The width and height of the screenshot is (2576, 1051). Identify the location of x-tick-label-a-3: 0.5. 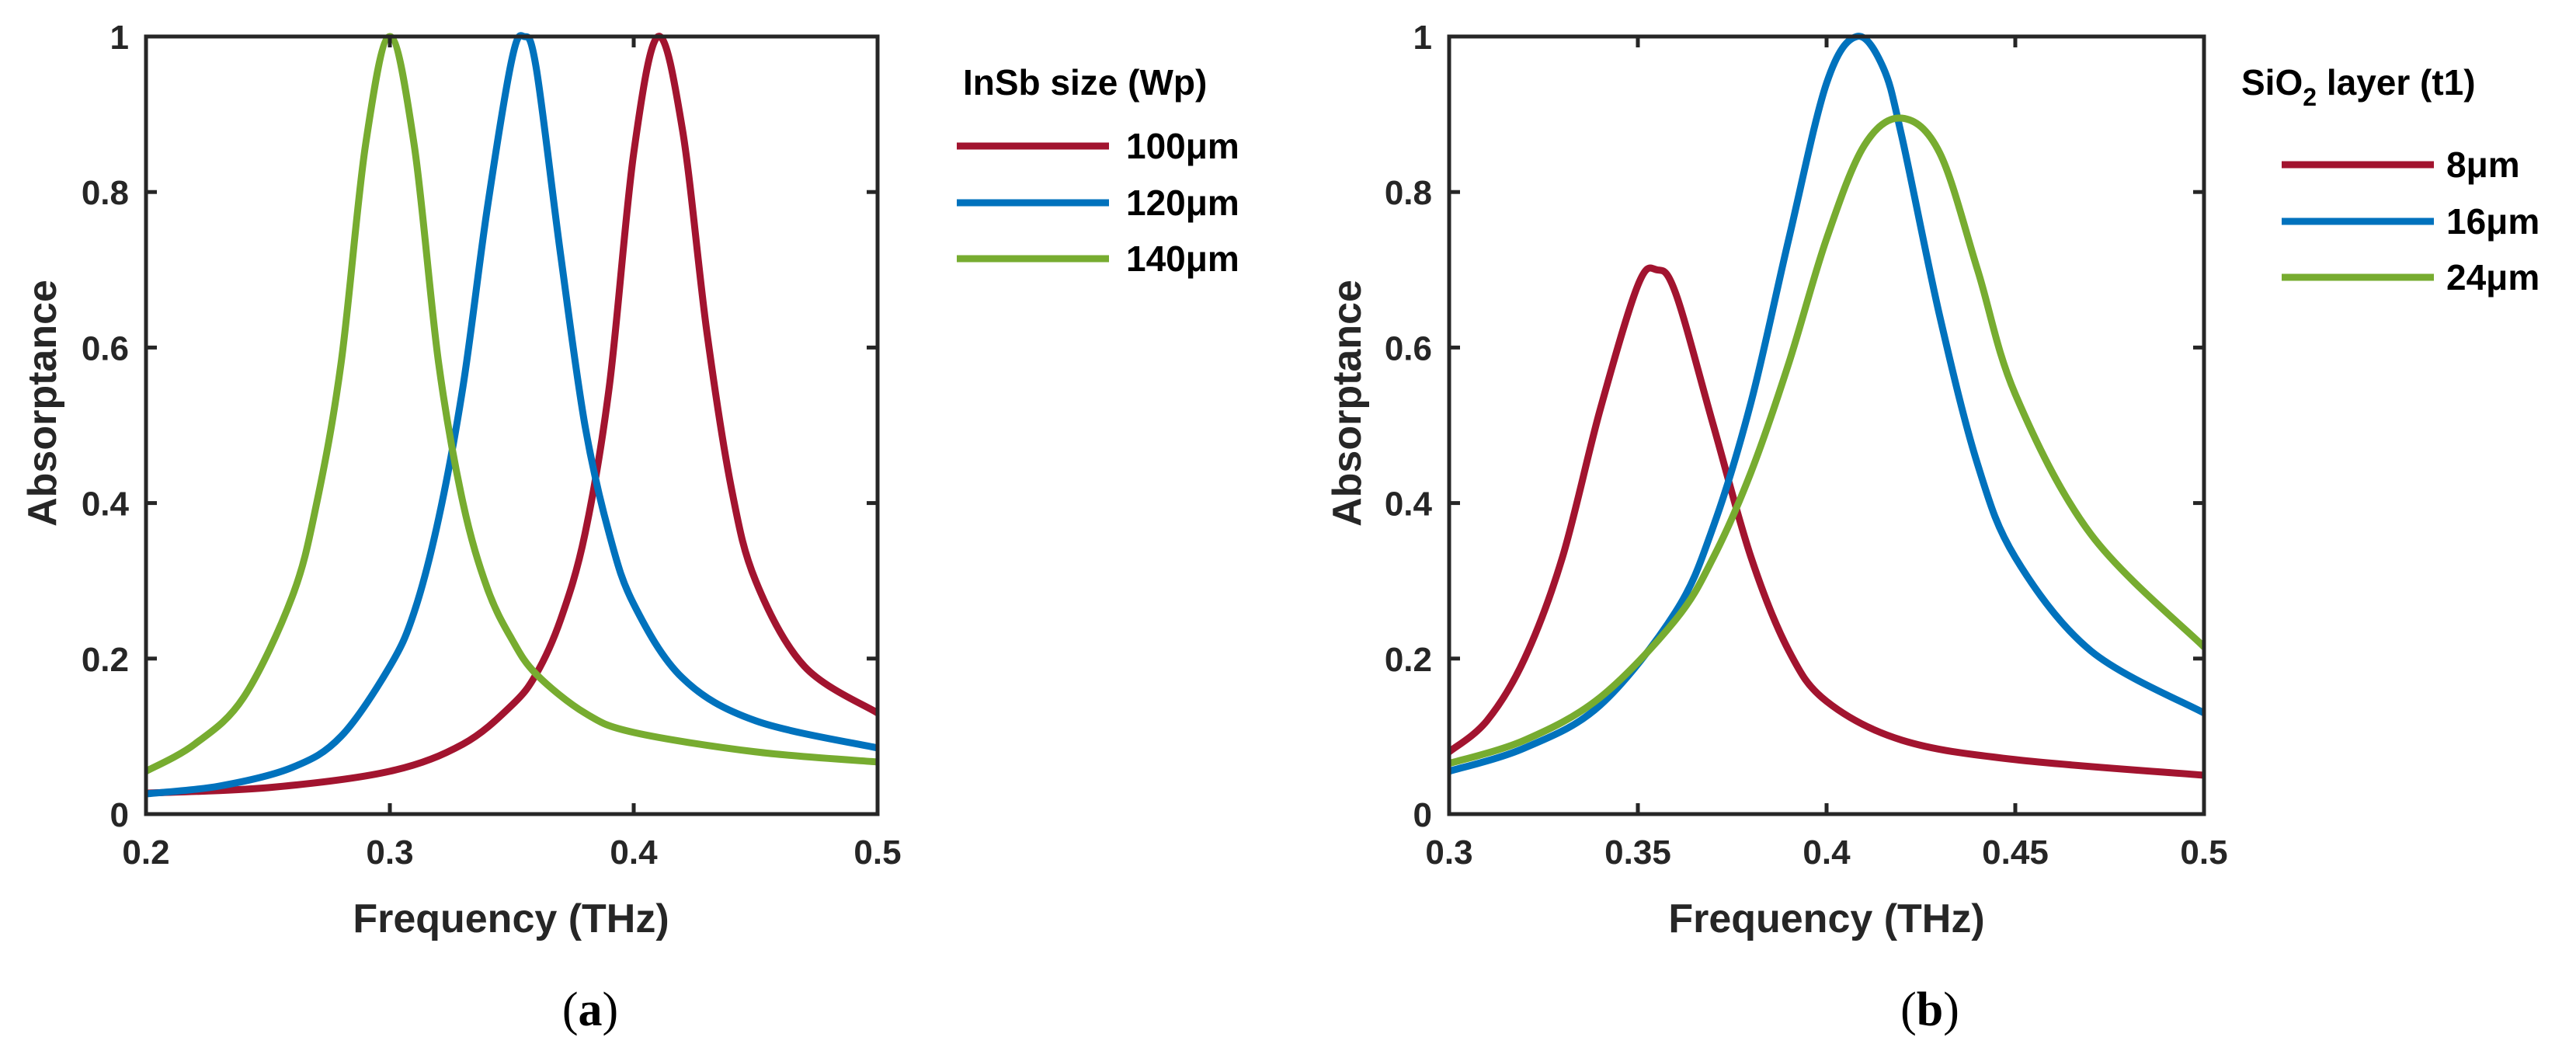
(877, 852).